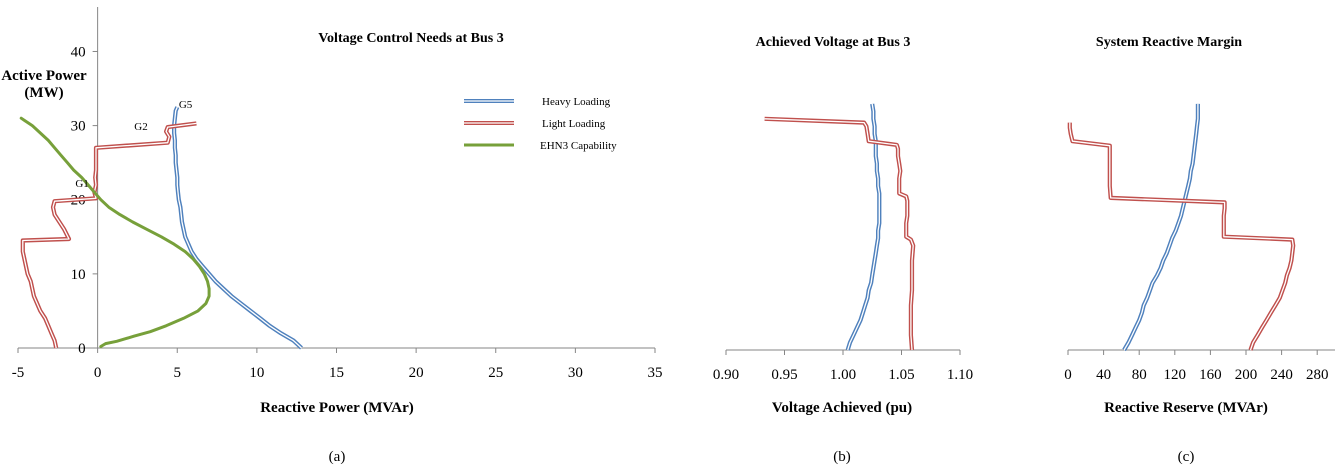  I want to click on panel-c-series-light-loading, so click(1181, 236).